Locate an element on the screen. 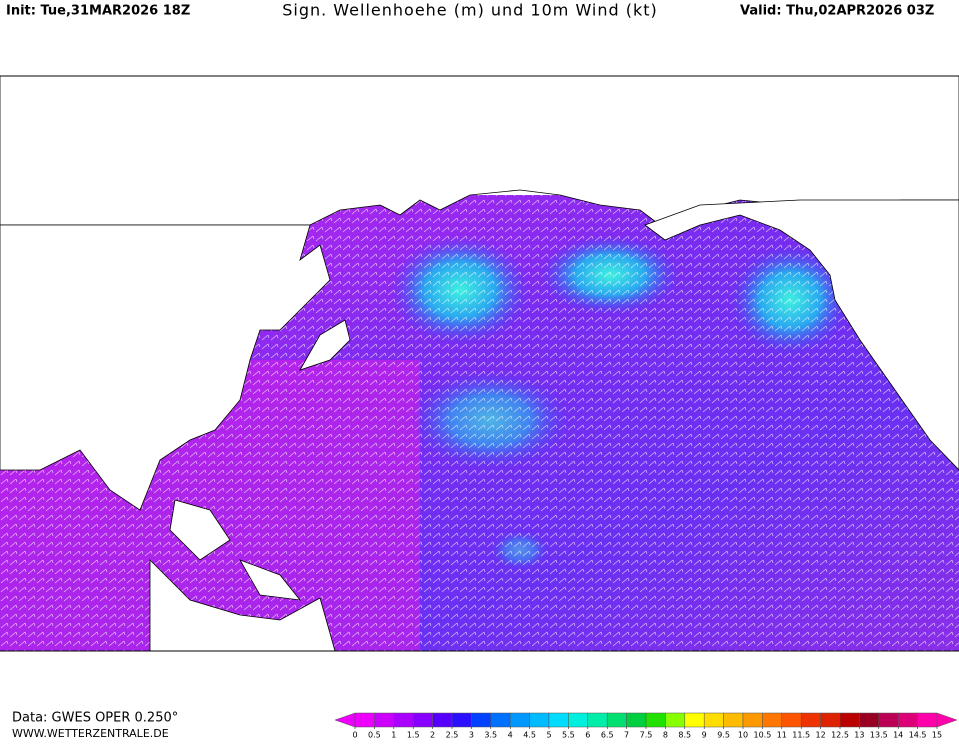 This screenshot has width=959, height=745. colorbar-tick-label: 5 is located at coordinates (548, 735).